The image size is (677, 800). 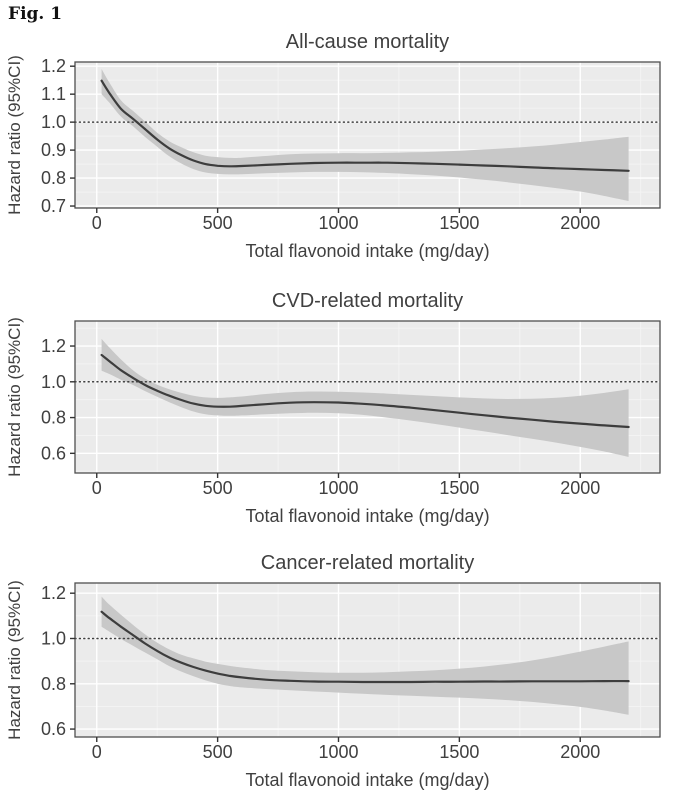 I want to click on y-tick-label: 0.7, so click(x=53, y=206).